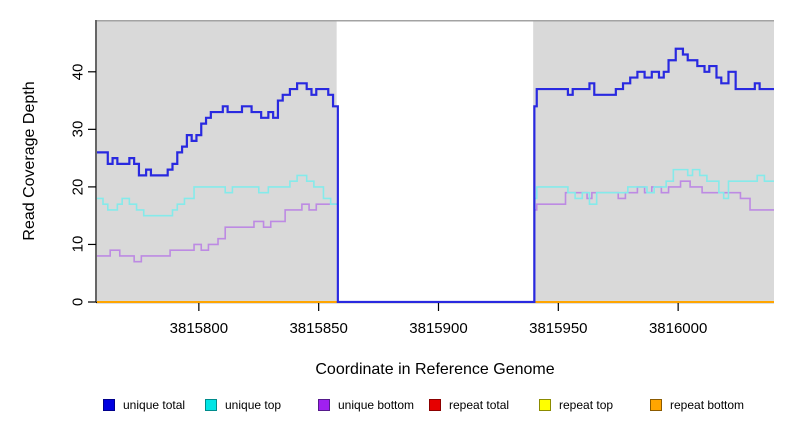  I want to click on legend-item-repeat-total: repeat total, so click(469, 405).